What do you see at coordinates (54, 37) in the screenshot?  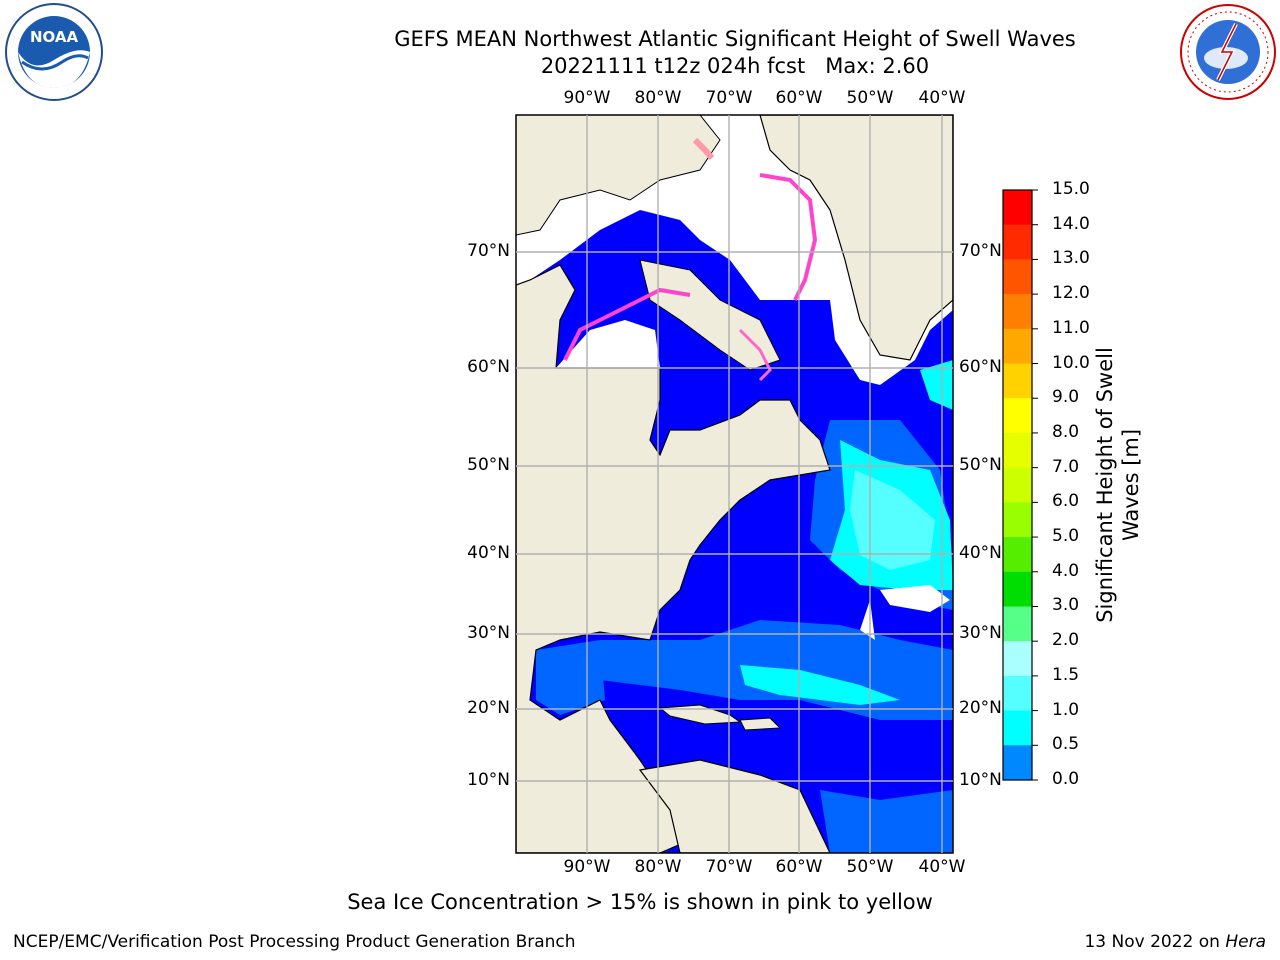 I see `noaa-logo-text: NOAA` at bounding box center [54, 37].